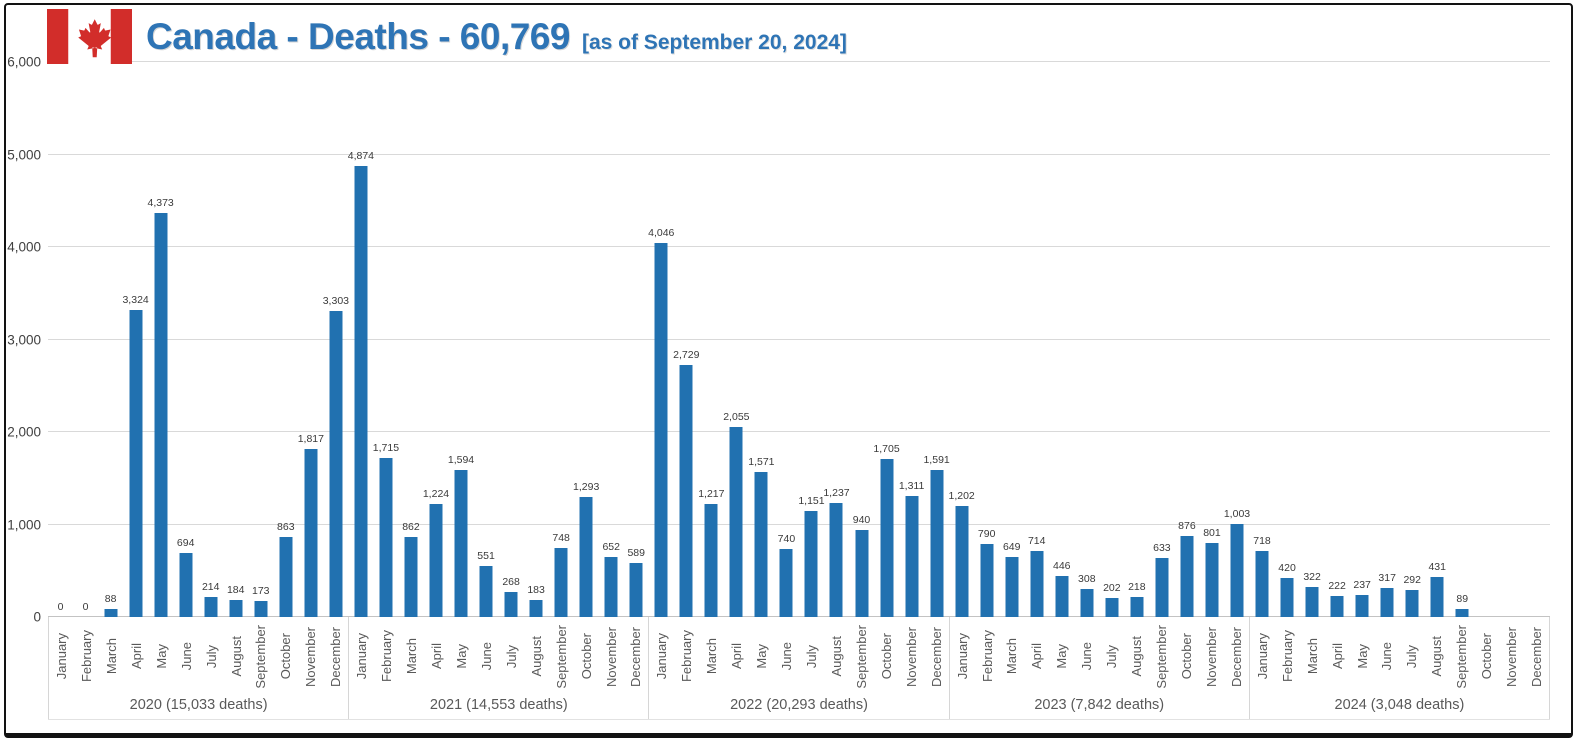 This screenshot has width=1577, height=738. What do you see at coordinates (486, 556) in the screenshot?
I see `bar-value-label: 551` at bounding box center [486, 556].